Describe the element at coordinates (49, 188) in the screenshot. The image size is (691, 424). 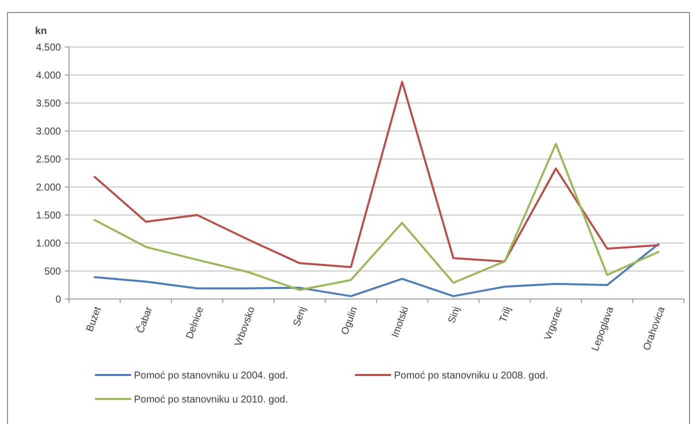
I see `y-tick-label: 2.000` at that location.